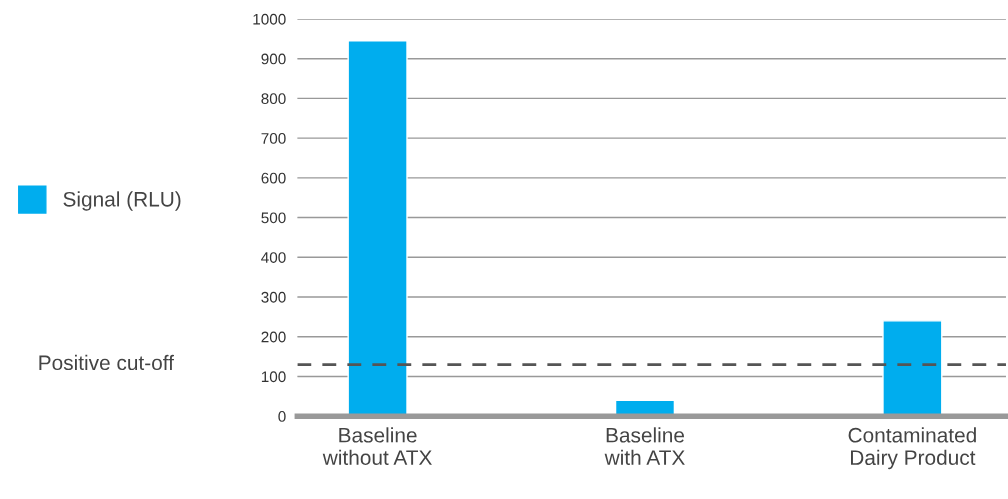 This screenshot has width=1008, height=499. I want to click on y-tick-label: 300, so click(273, 297).